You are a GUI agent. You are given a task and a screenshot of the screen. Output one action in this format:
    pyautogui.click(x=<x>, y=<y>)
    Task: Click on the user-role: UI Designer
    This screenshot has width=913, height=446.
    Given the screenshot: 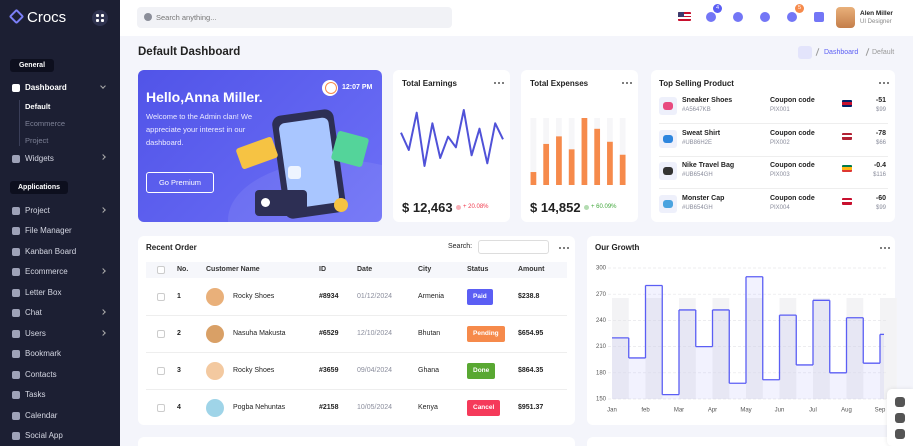 What is the action you would take?
    pyautogui.click(x=876, y=22)
    